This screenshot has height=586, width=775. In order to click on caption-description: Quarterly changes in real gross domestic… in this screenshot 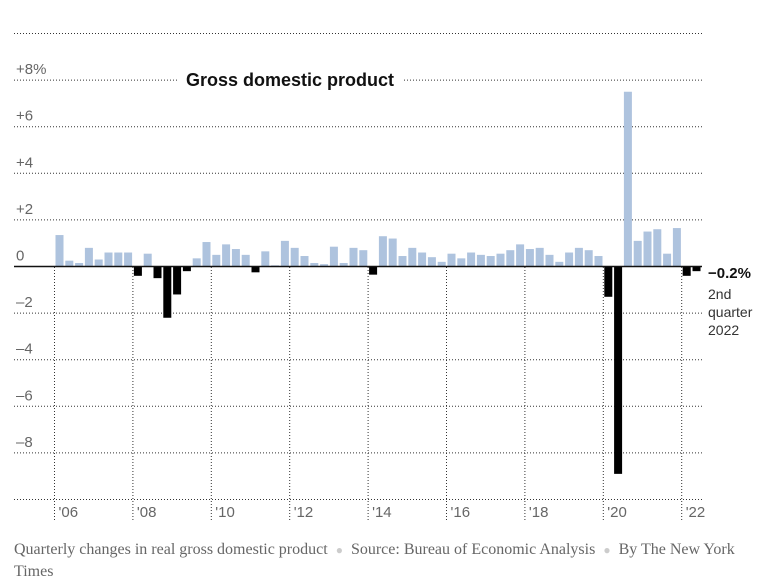, I will do `click(171, 549)`.